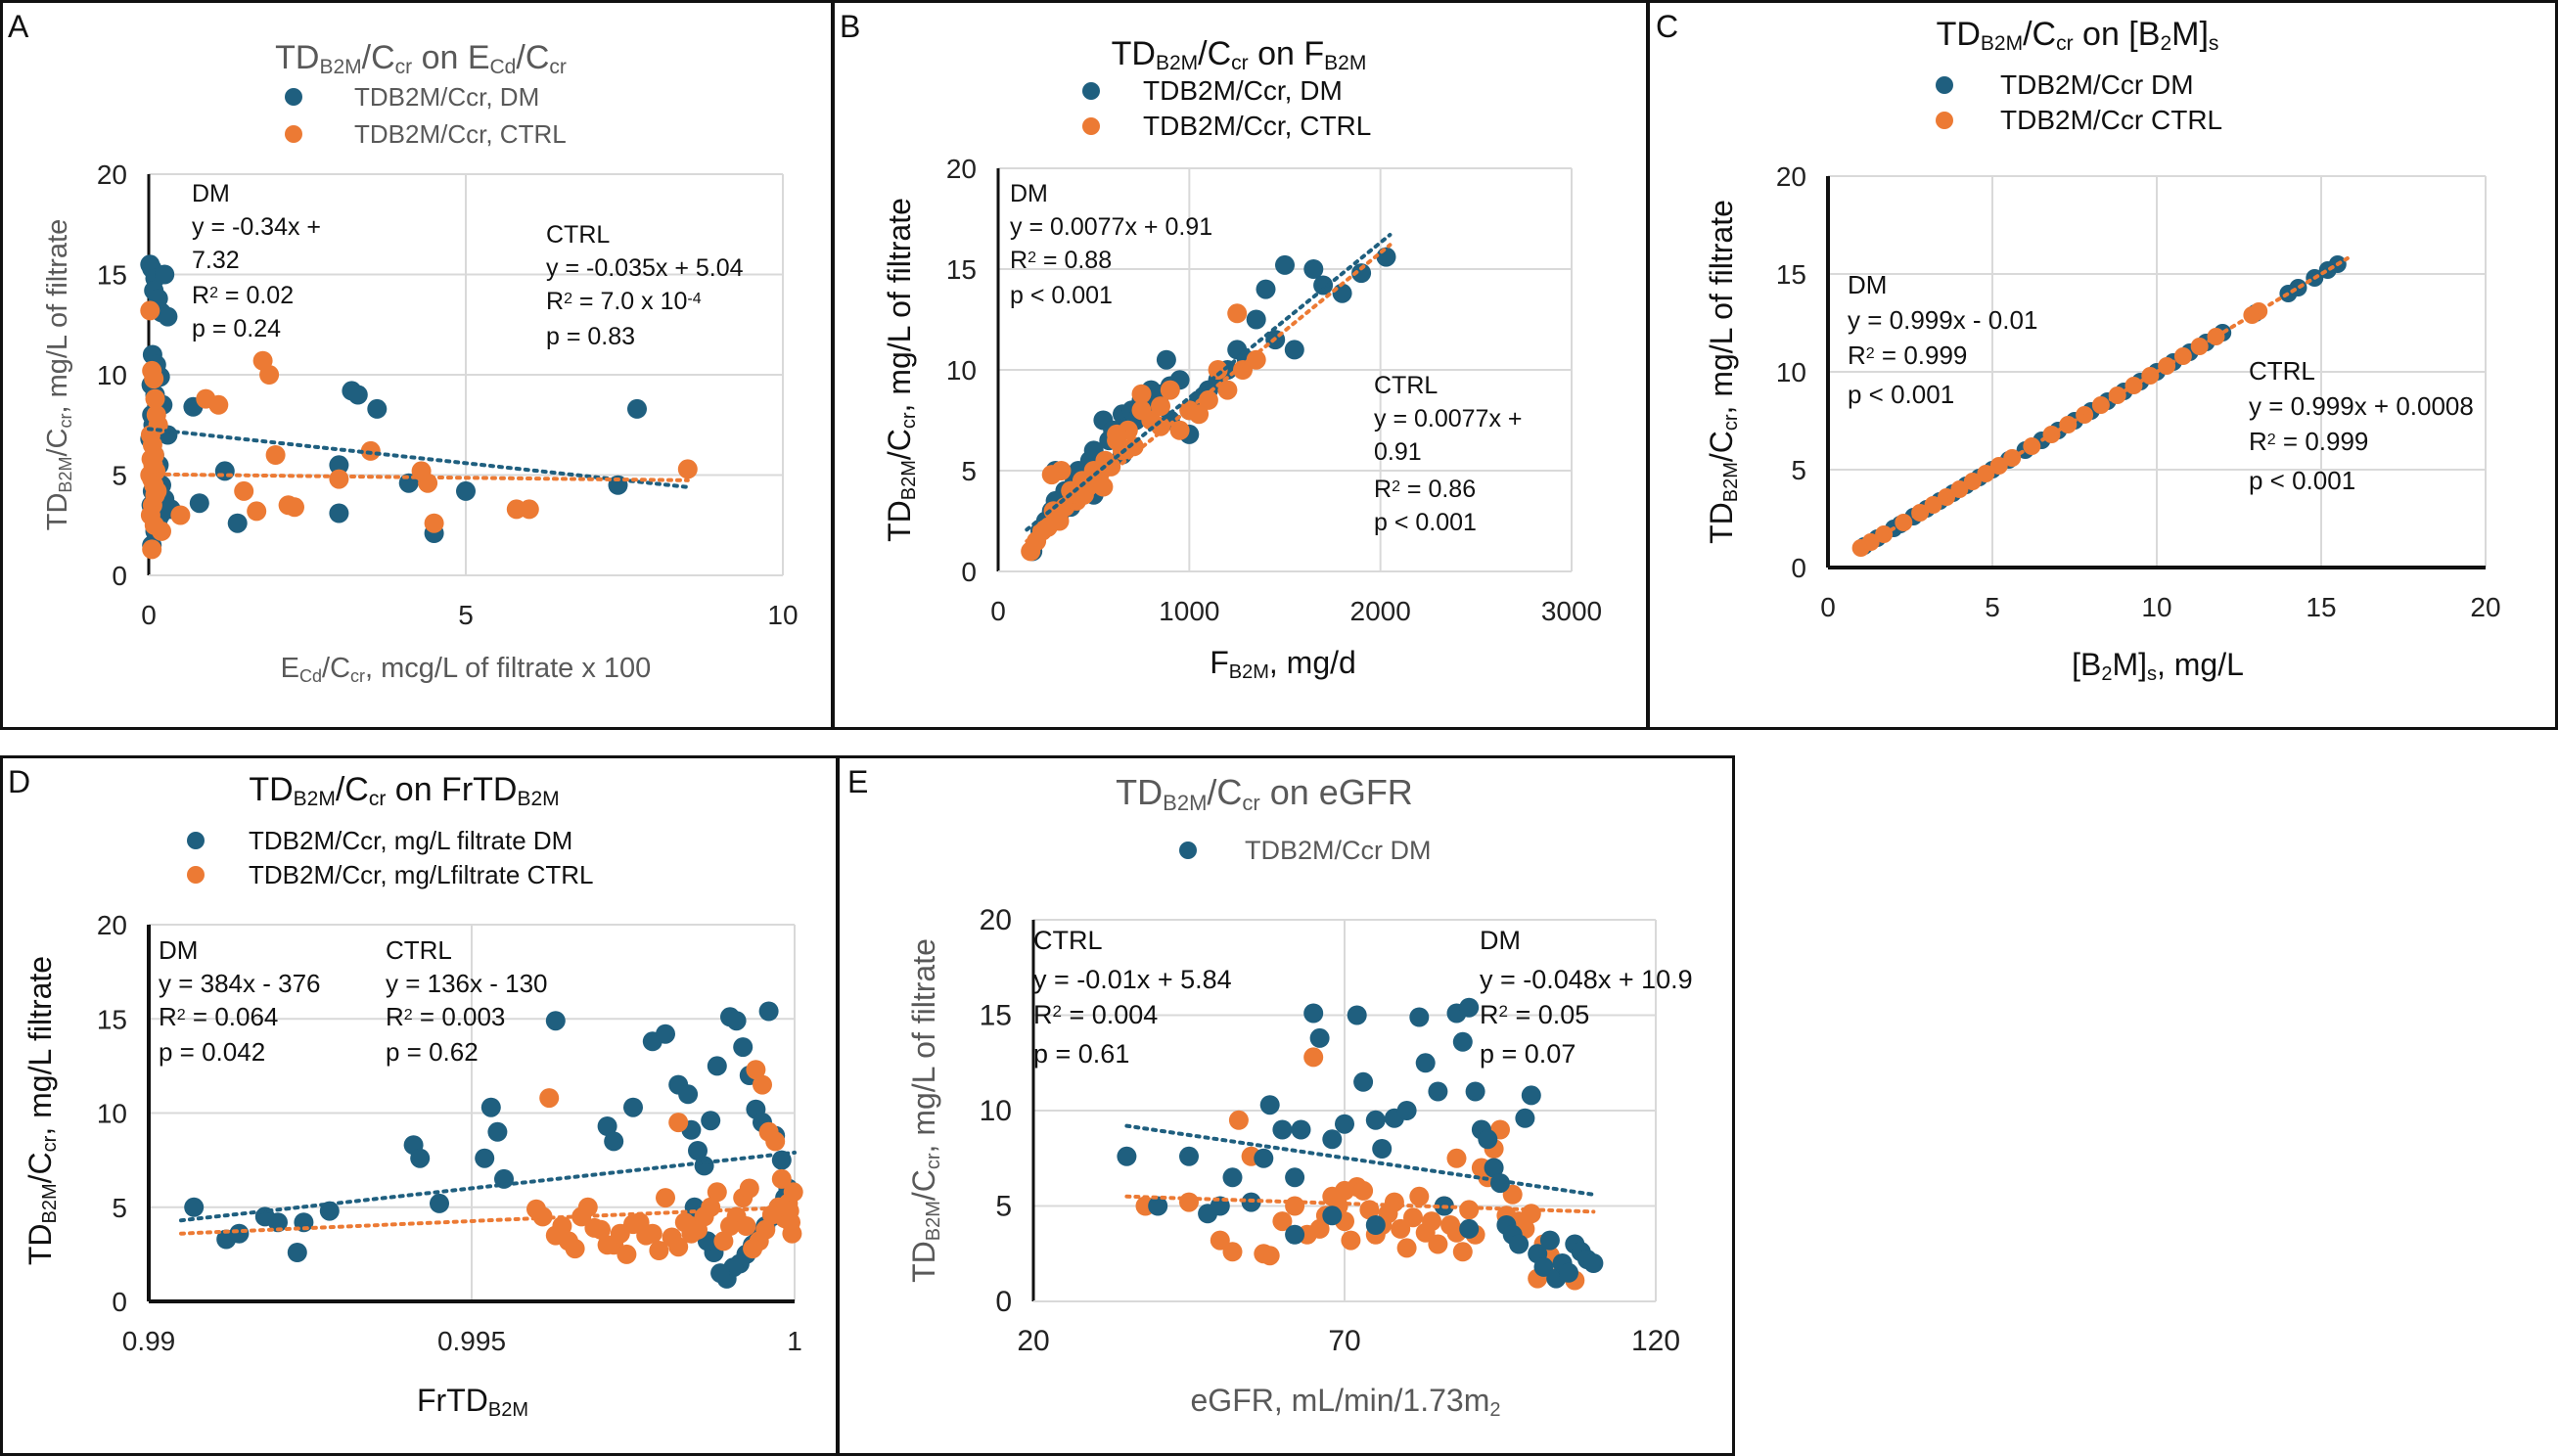 Image resolution: width=2558 pixels, height=1456 pixels. I want to click on panel-b-x-tick-label: 0, so click(998, 611).